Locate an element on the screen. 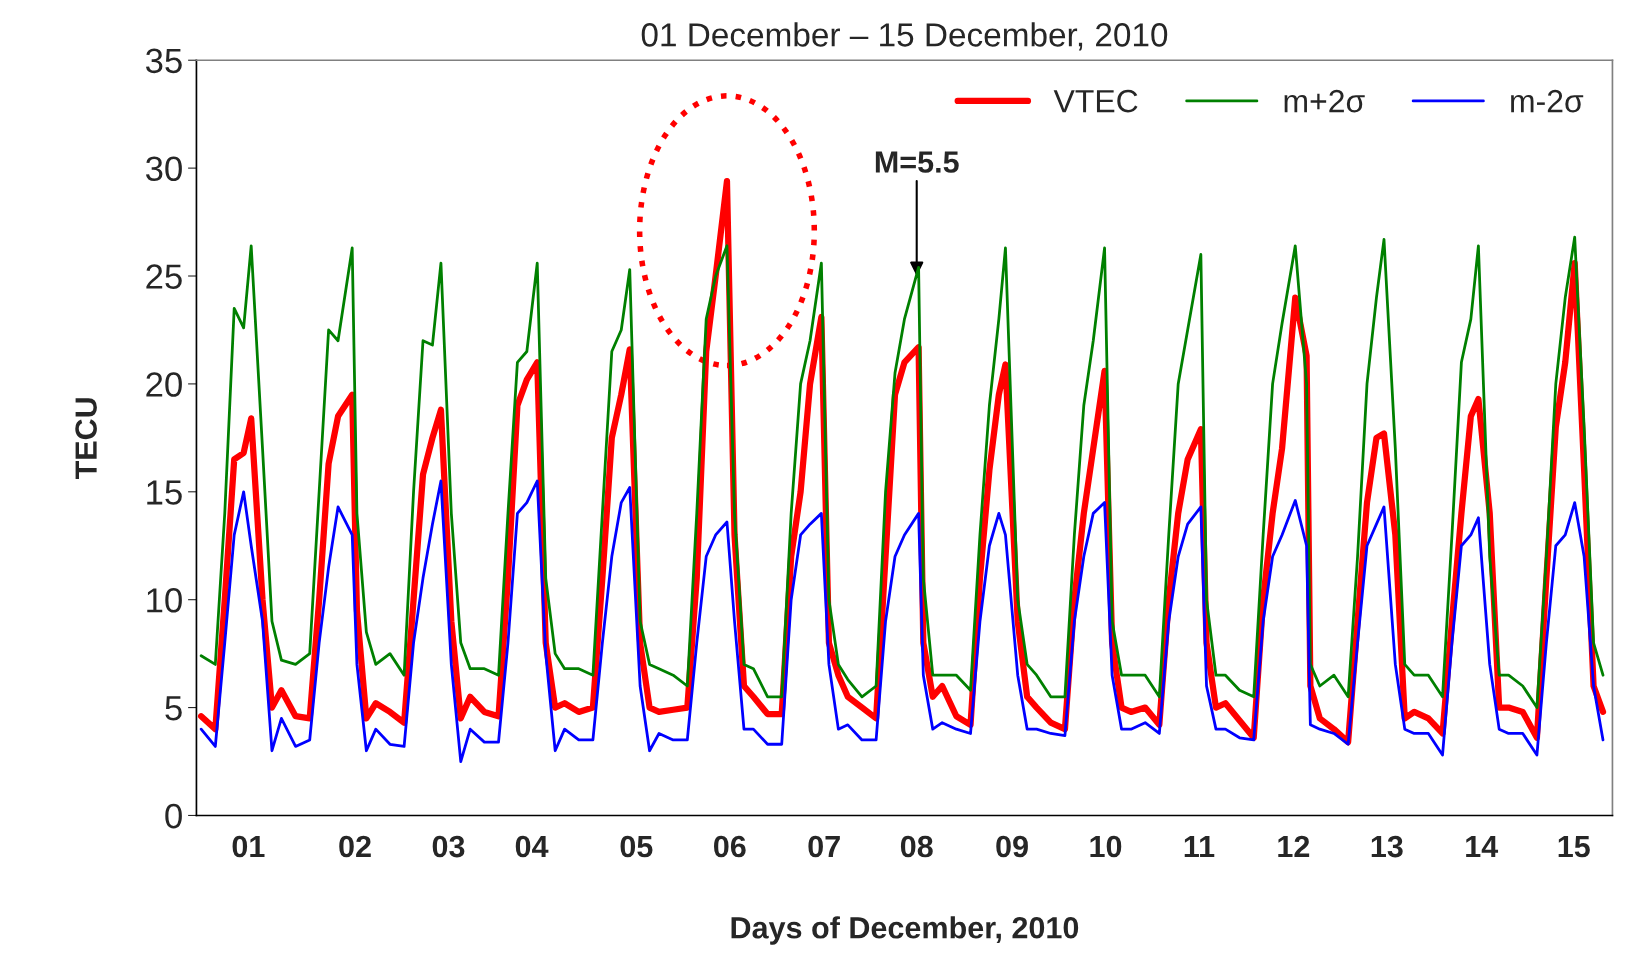 This screenshot has width=1637, height=956. y-tick-label: 35 is located at coordinates (163, 61).